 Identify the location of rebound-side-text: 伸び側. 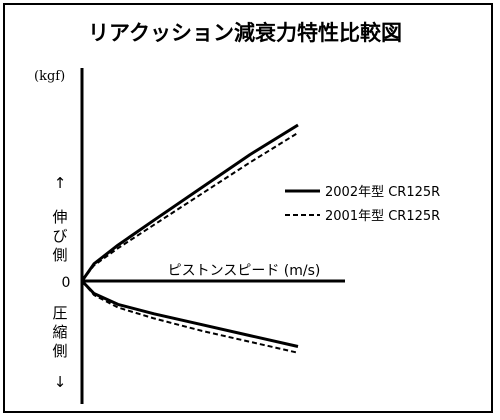
(59, 236).